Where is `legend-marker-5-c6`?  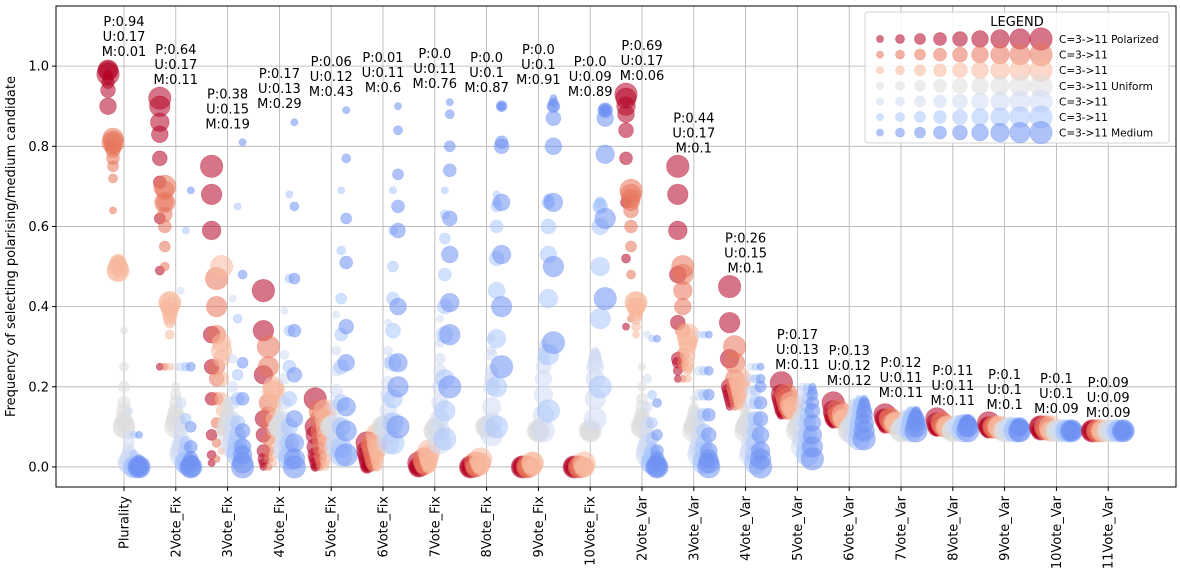 legend-marker-5-c6 is located at coordinates (940, 117).